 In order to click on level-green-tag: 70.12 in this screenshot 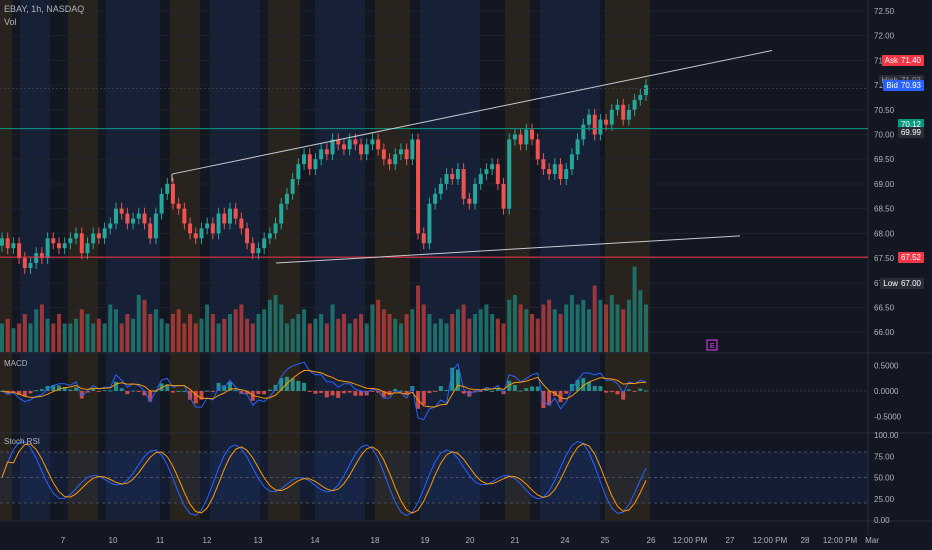, I will do `click(910, 124)`.